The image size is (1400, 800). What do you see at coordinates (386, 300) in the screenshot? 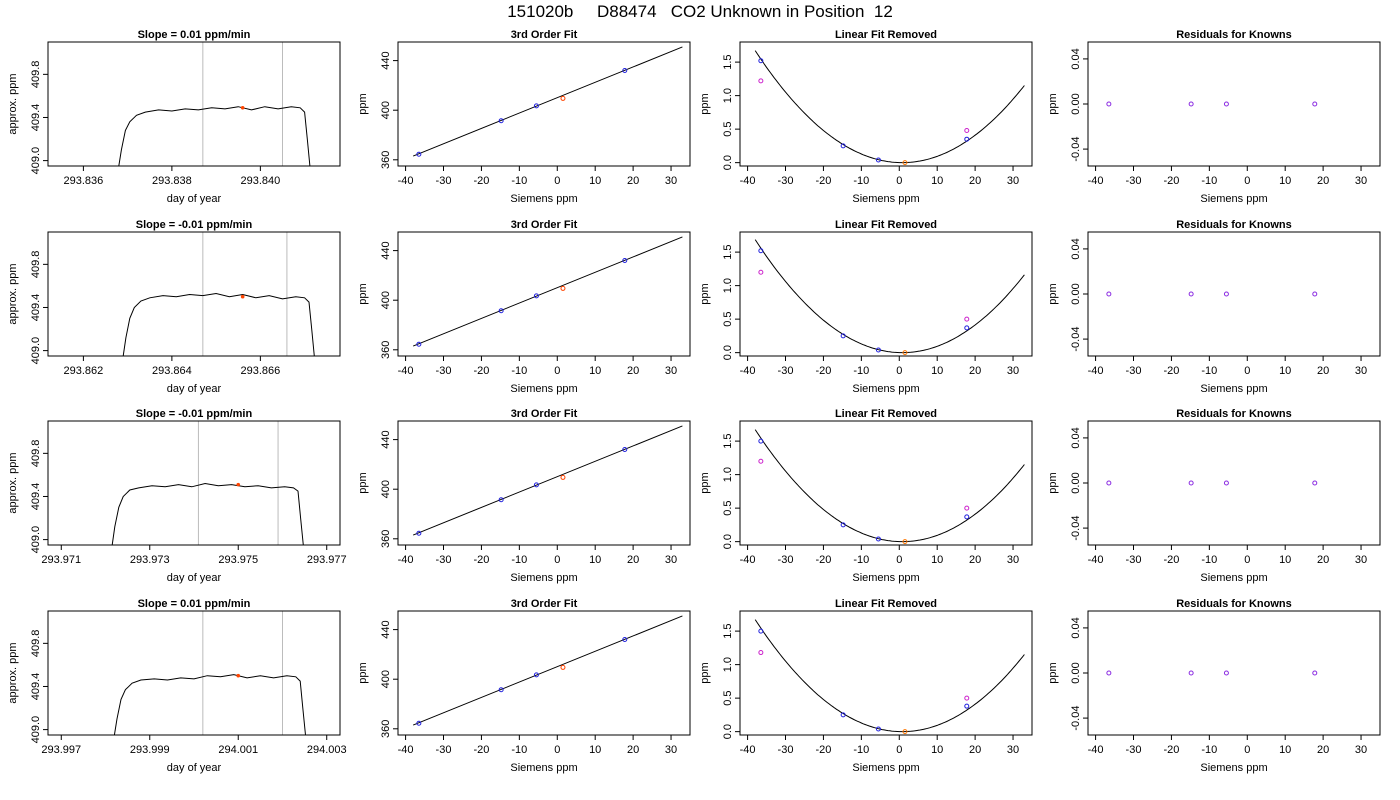
I see `y-tick-label: 400` at bounding box center [386, 300].